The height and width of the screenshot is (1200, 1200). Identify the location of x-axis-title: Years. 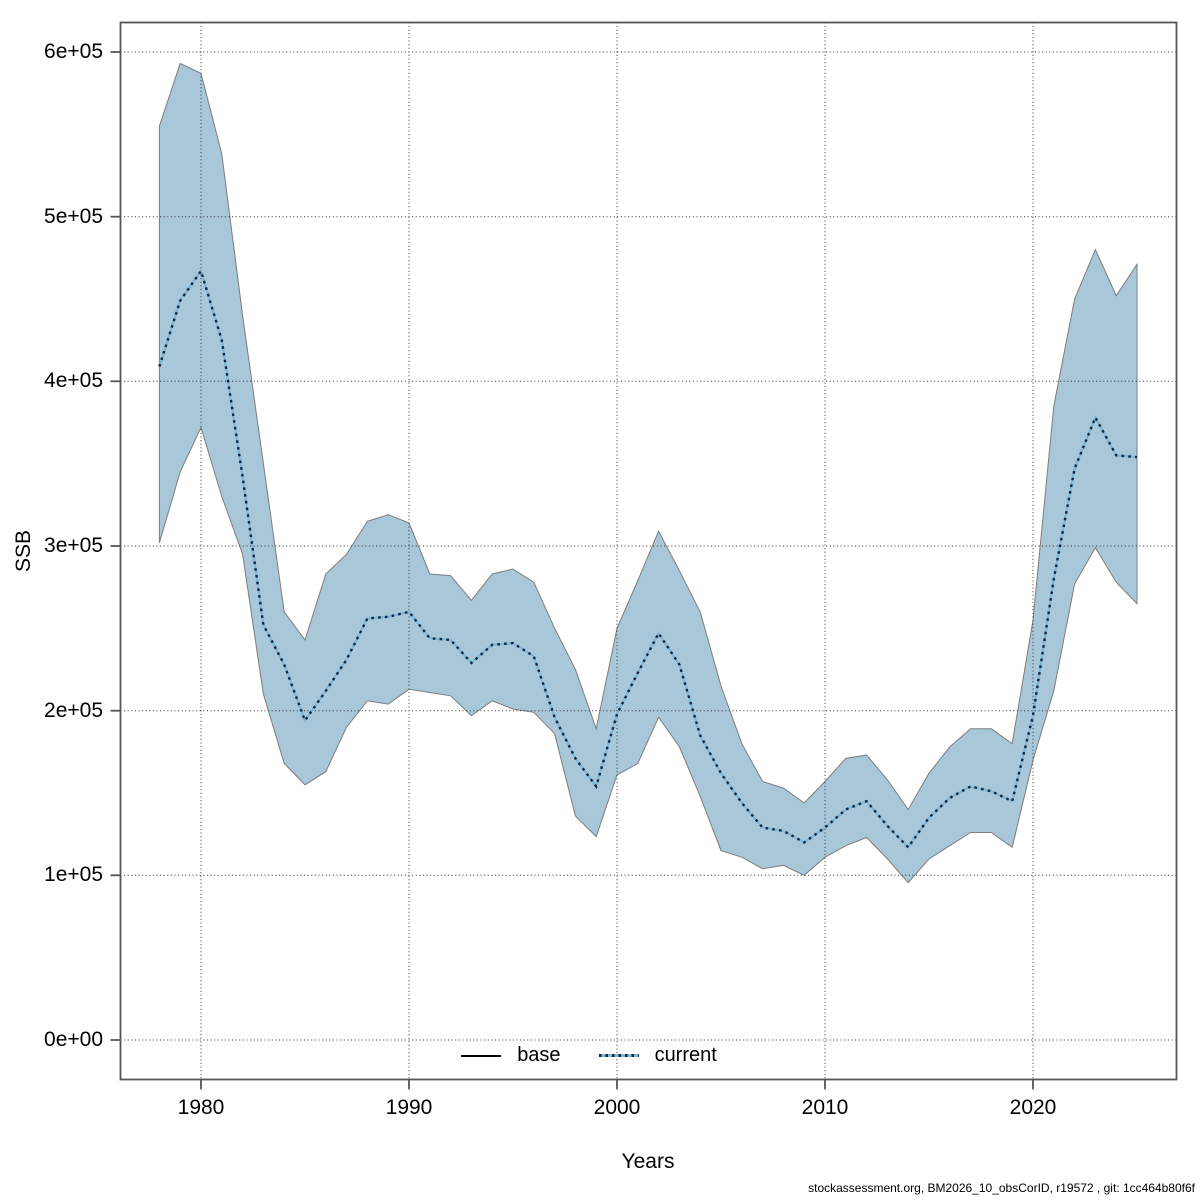
(648, 1161).